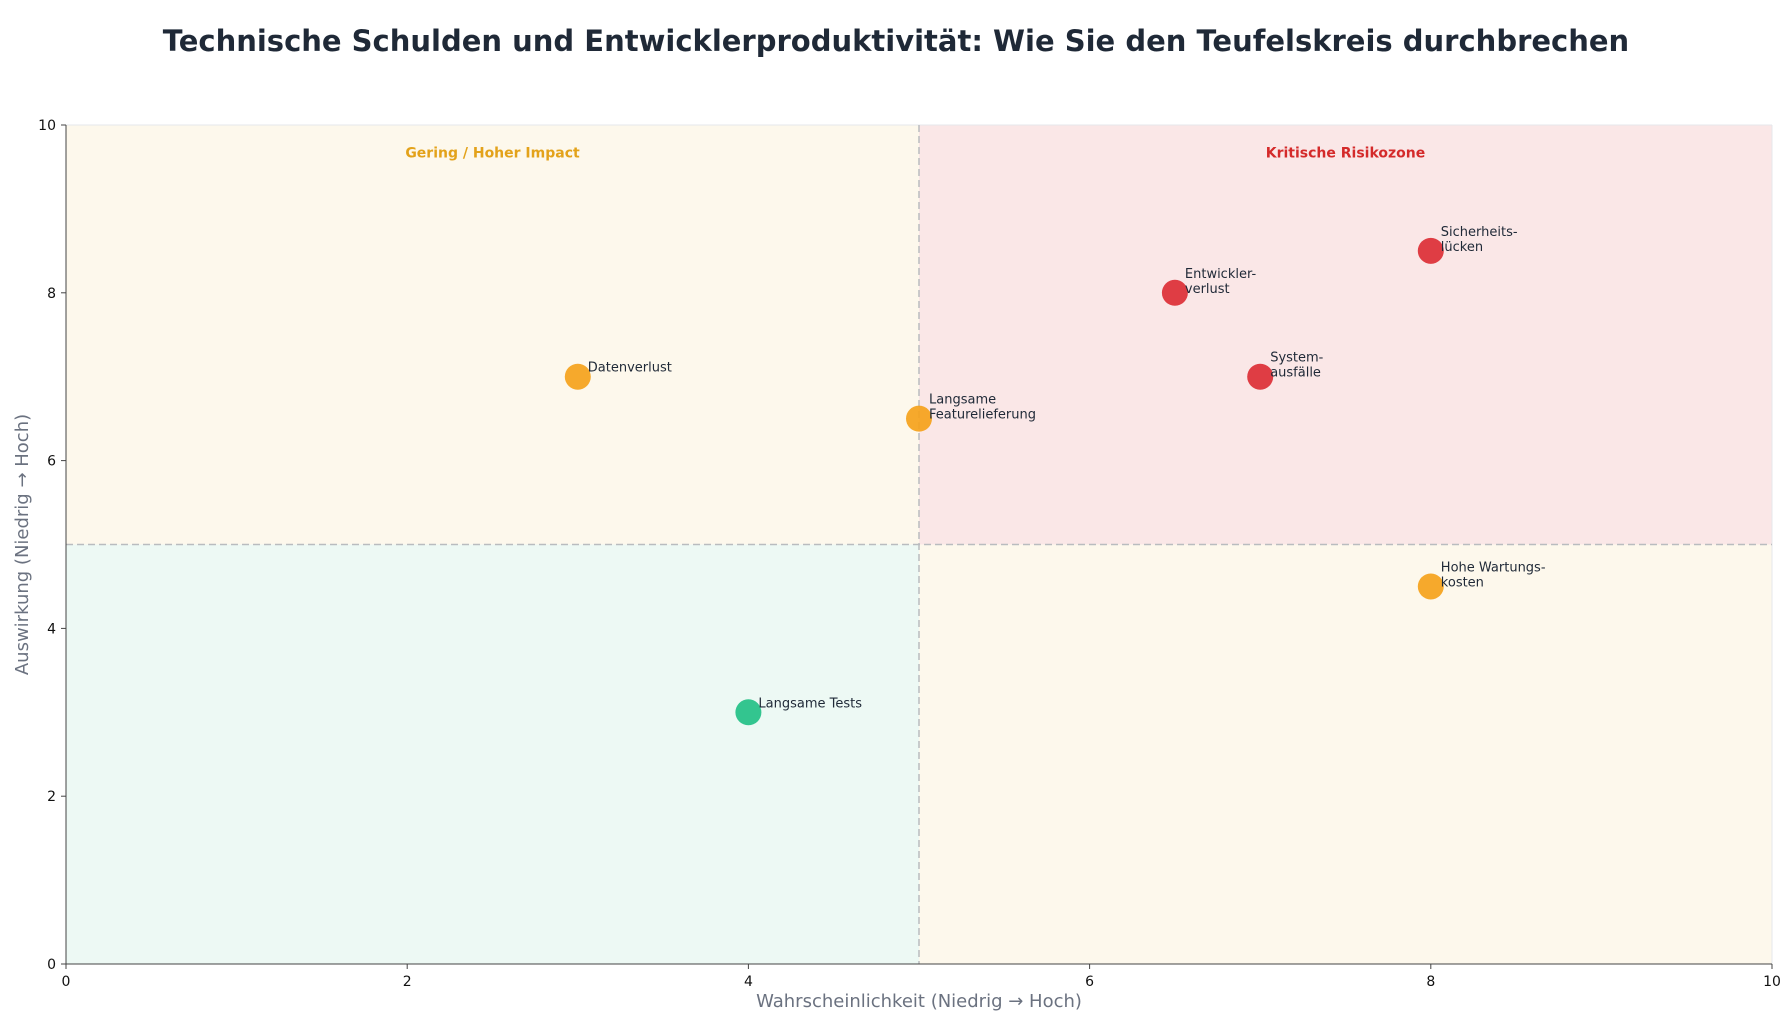  I want to click on point-label: lücken, so click(1462, 247).